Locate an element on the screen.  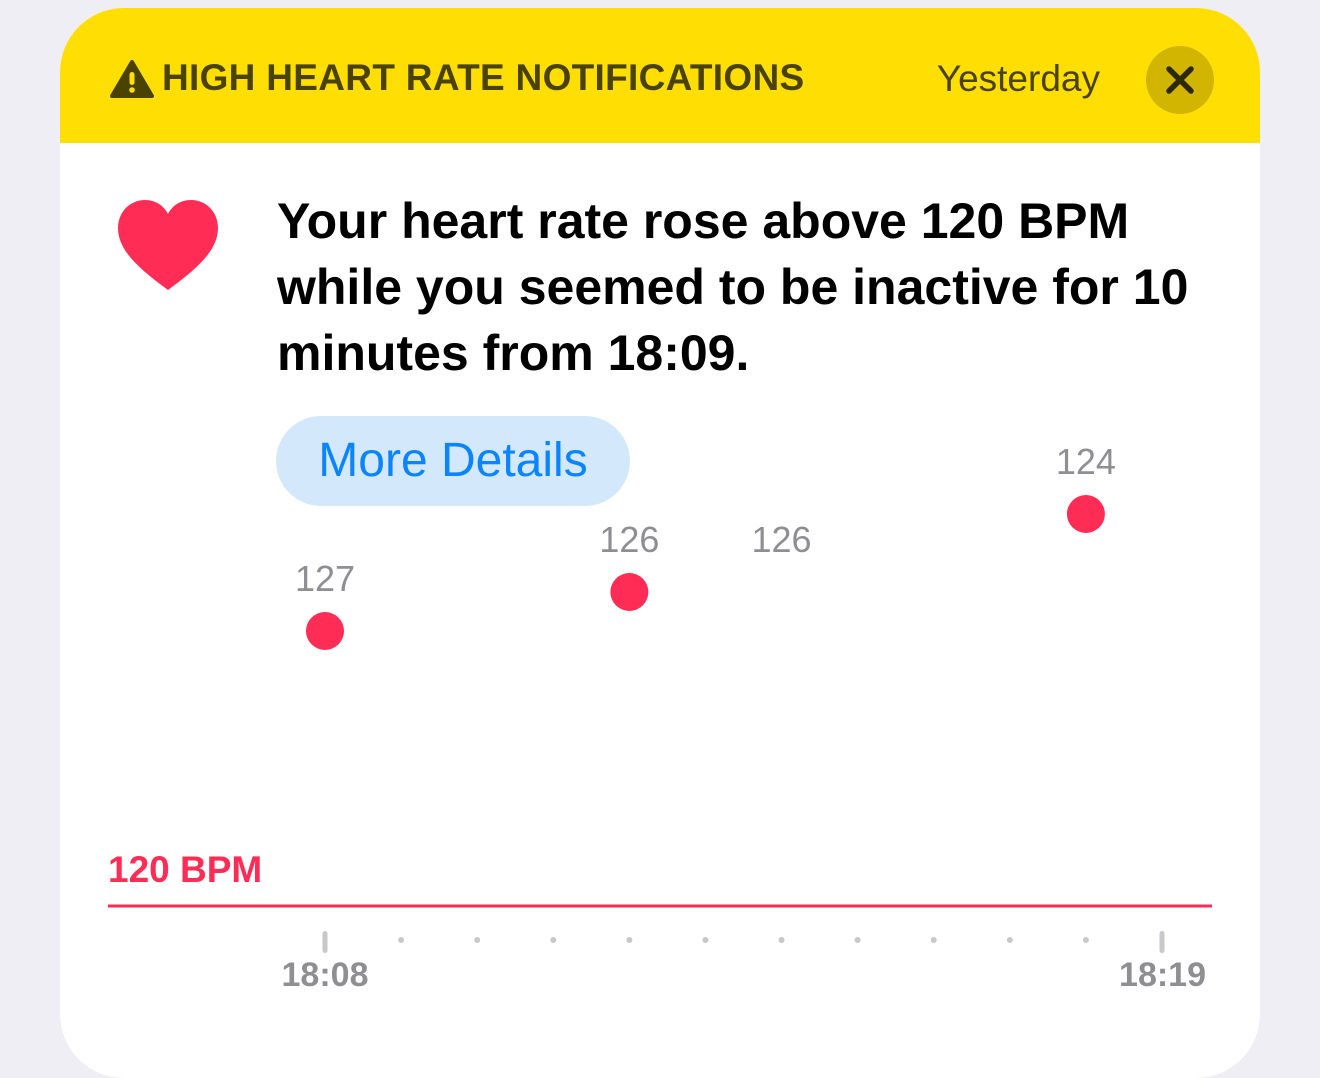
close-icon is located at coordinates (1180, 80).